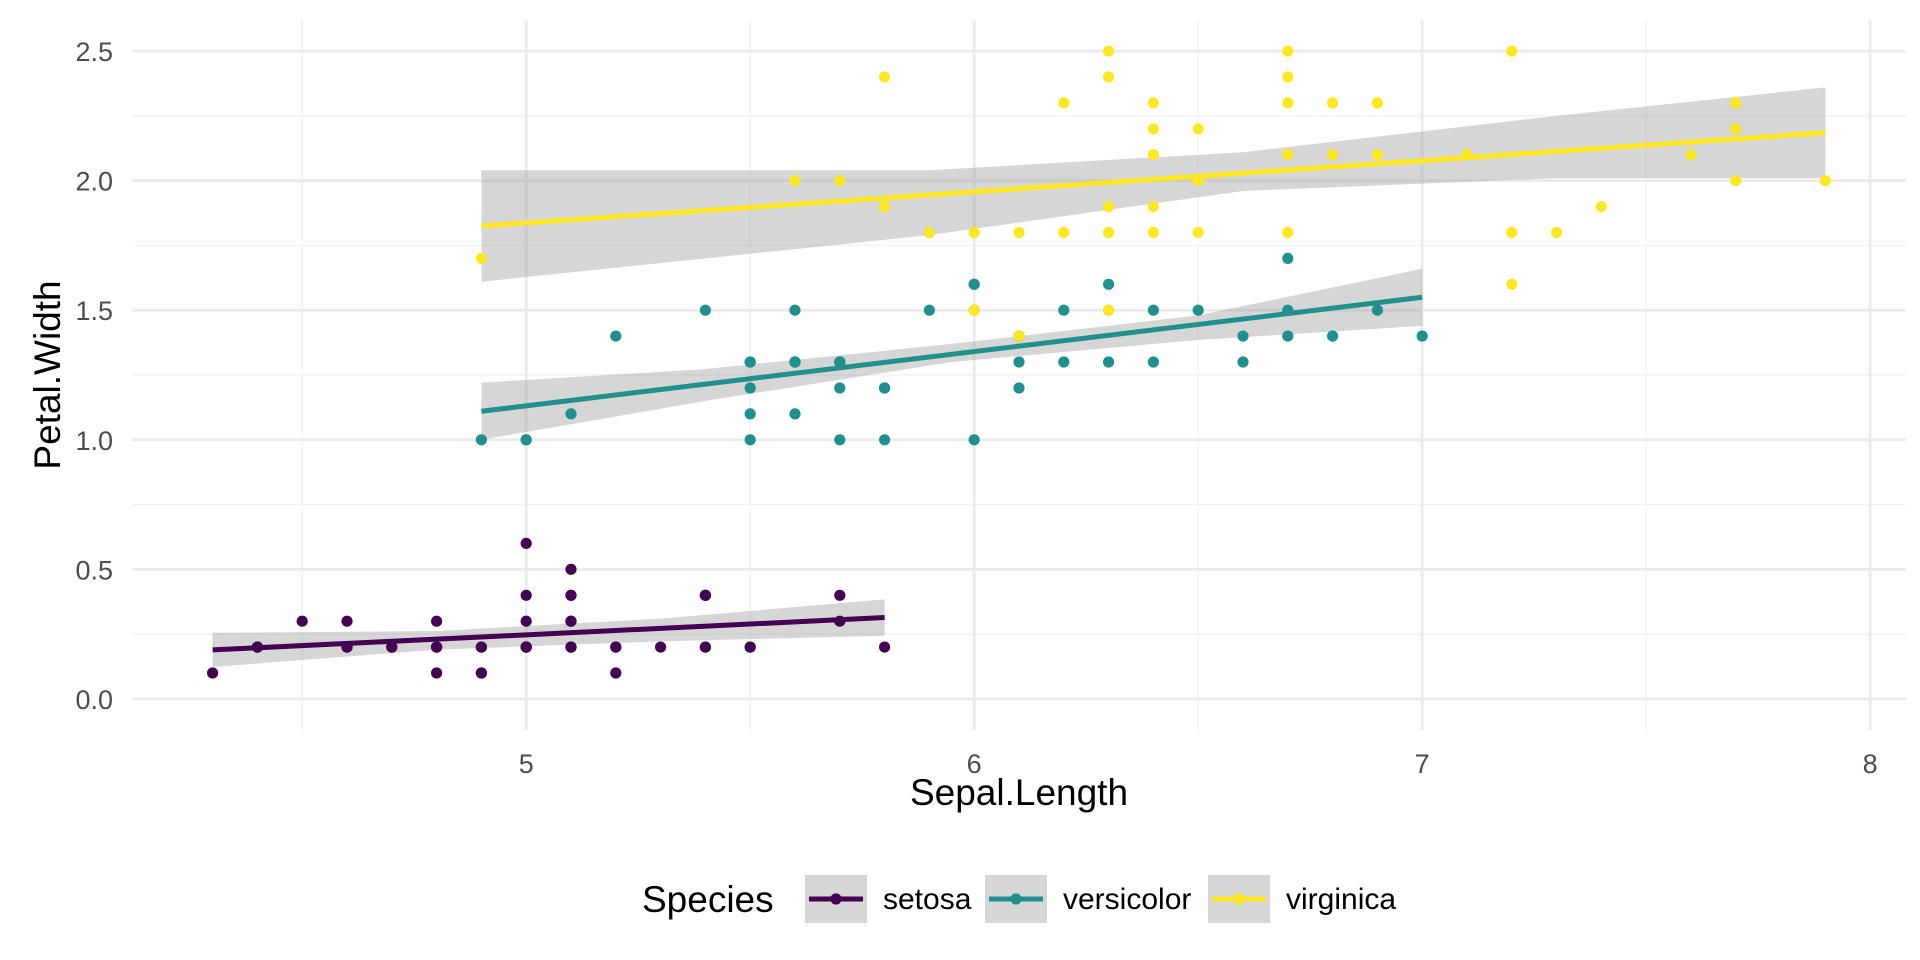 The width and height of the screenshot is (1920, 960). I want to click on virginica-confidence-band, so click(1153, 184).